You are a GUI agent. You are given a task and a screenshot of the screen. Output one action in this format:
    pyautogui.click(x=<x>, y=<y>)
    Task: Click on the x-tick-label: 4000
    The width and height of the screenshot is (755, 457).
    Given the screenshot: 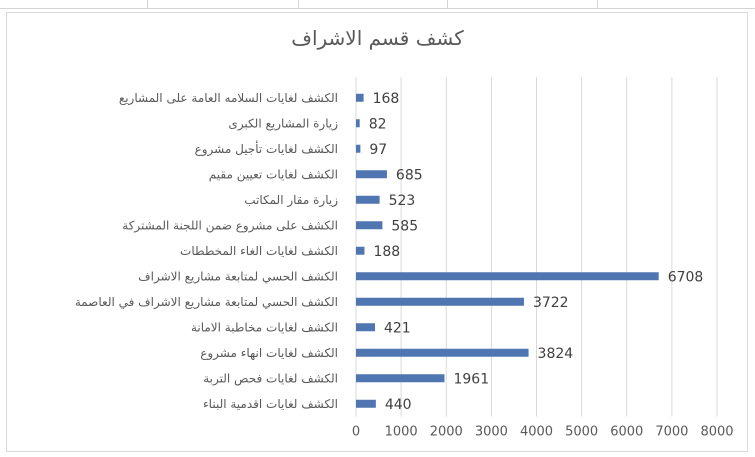 What is the action you would take?
    pyautogui.click(x=536, y=432)
    